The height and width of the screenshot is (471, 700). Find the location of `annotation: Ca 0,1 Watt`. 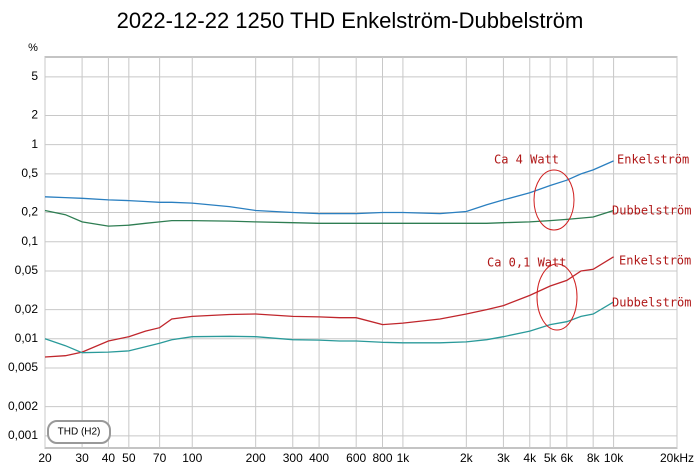

annotation: Ca 0,1 Watt is located at coordinates (526, 263).